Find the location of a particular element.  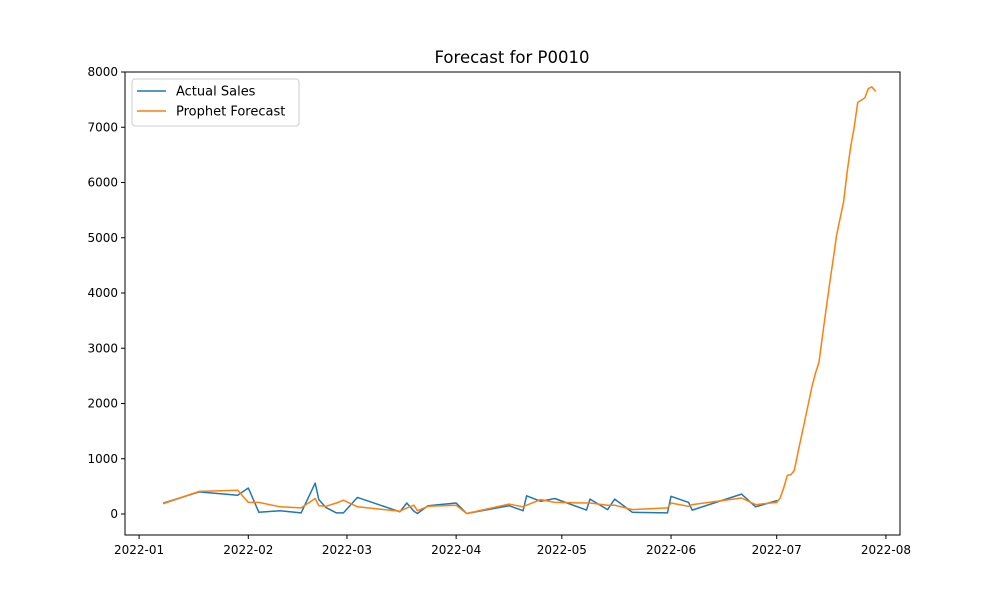

y-tick-label-6000: 6000 is located at coordinates (102, 183).